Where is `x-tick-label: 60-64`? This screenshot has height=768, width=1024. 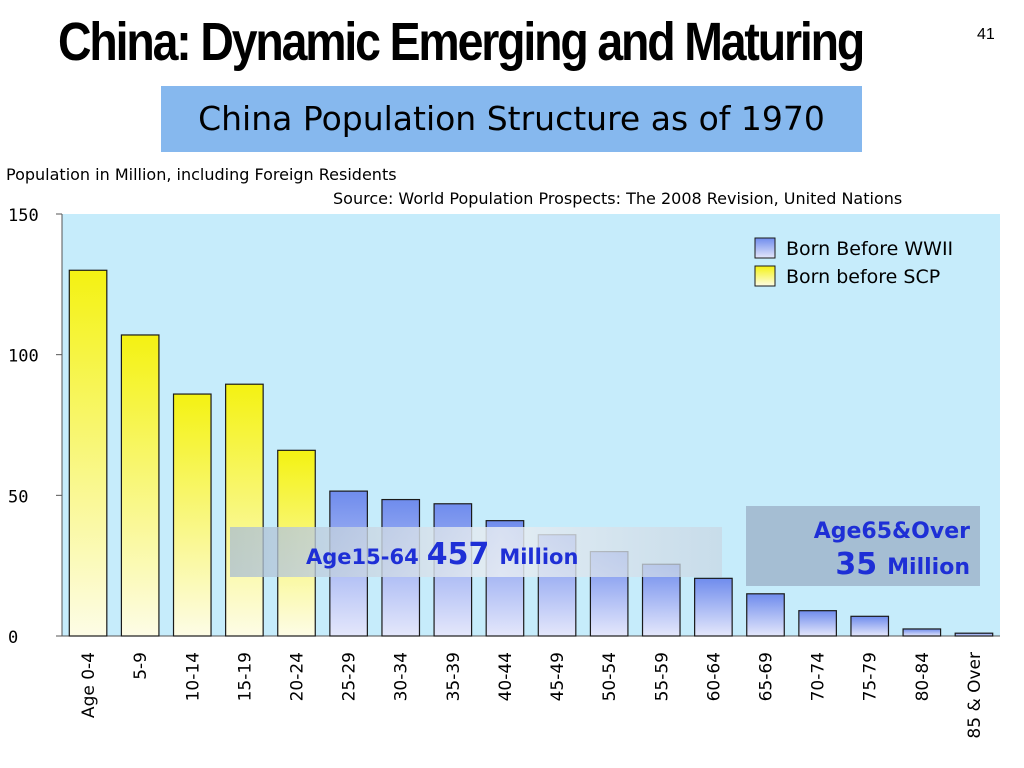
x-tick-label: 60-64 is located at coordinates (714, 676).